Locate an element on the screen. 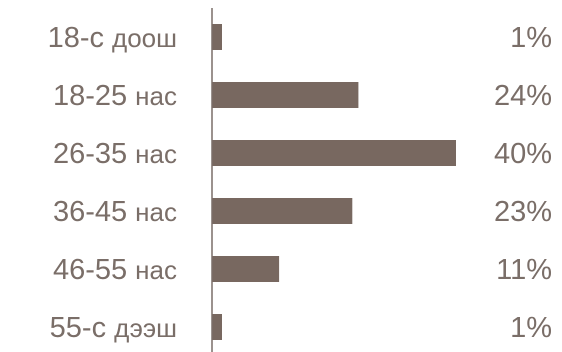 The image size is (562, 352). category-label: 26-35 нас is located at coordinates (115, 154).